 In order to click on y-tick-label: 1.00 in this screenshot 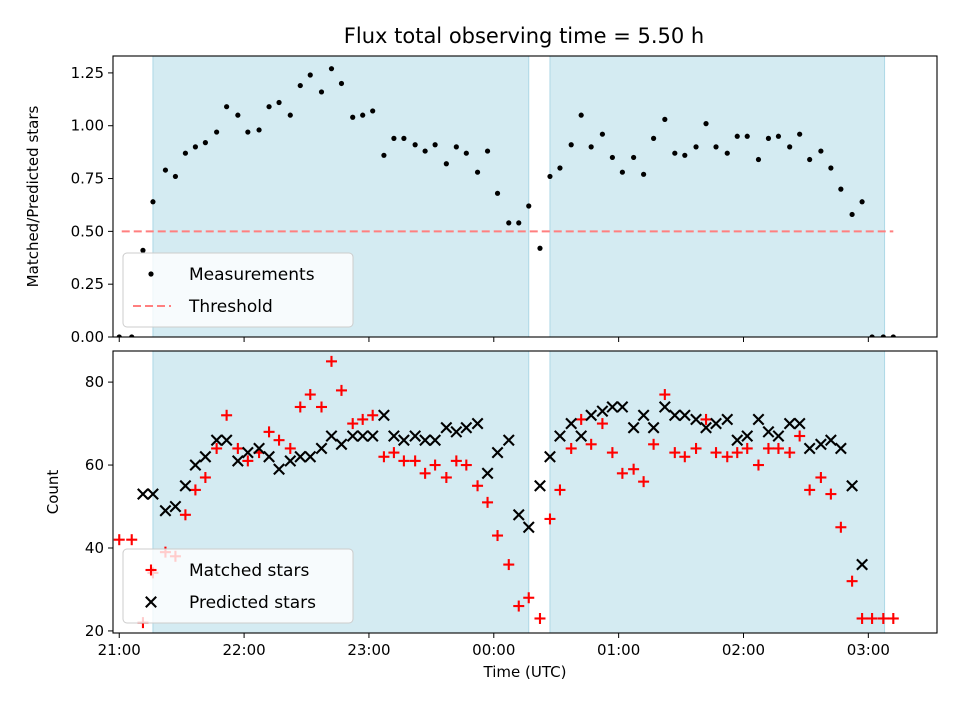, I will do `click(87, 126)`.